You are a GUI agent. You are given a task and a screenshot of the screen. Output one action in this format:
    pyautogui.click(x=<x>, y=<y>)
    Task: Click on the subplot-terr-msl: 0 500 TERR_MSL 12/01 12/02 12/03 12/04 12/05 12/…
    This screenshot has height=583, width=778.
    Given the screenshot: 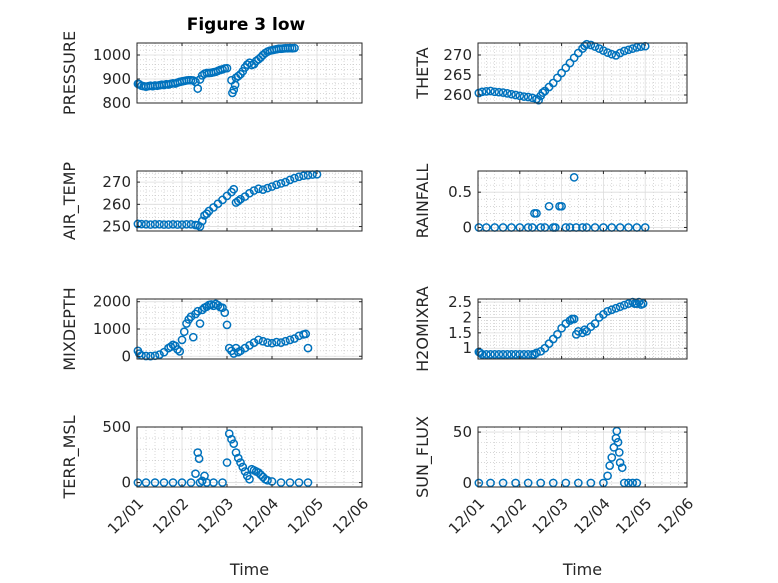 What is the action you would take?
    pyautogui.click(x=216, y=497)
    